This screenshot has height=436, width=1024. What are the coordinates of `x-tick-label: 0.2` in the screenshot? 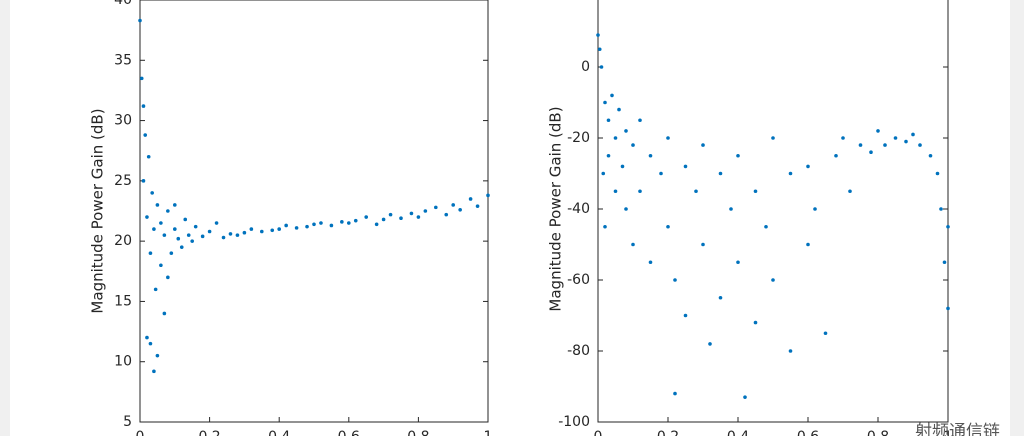 It's located at (668, 432).